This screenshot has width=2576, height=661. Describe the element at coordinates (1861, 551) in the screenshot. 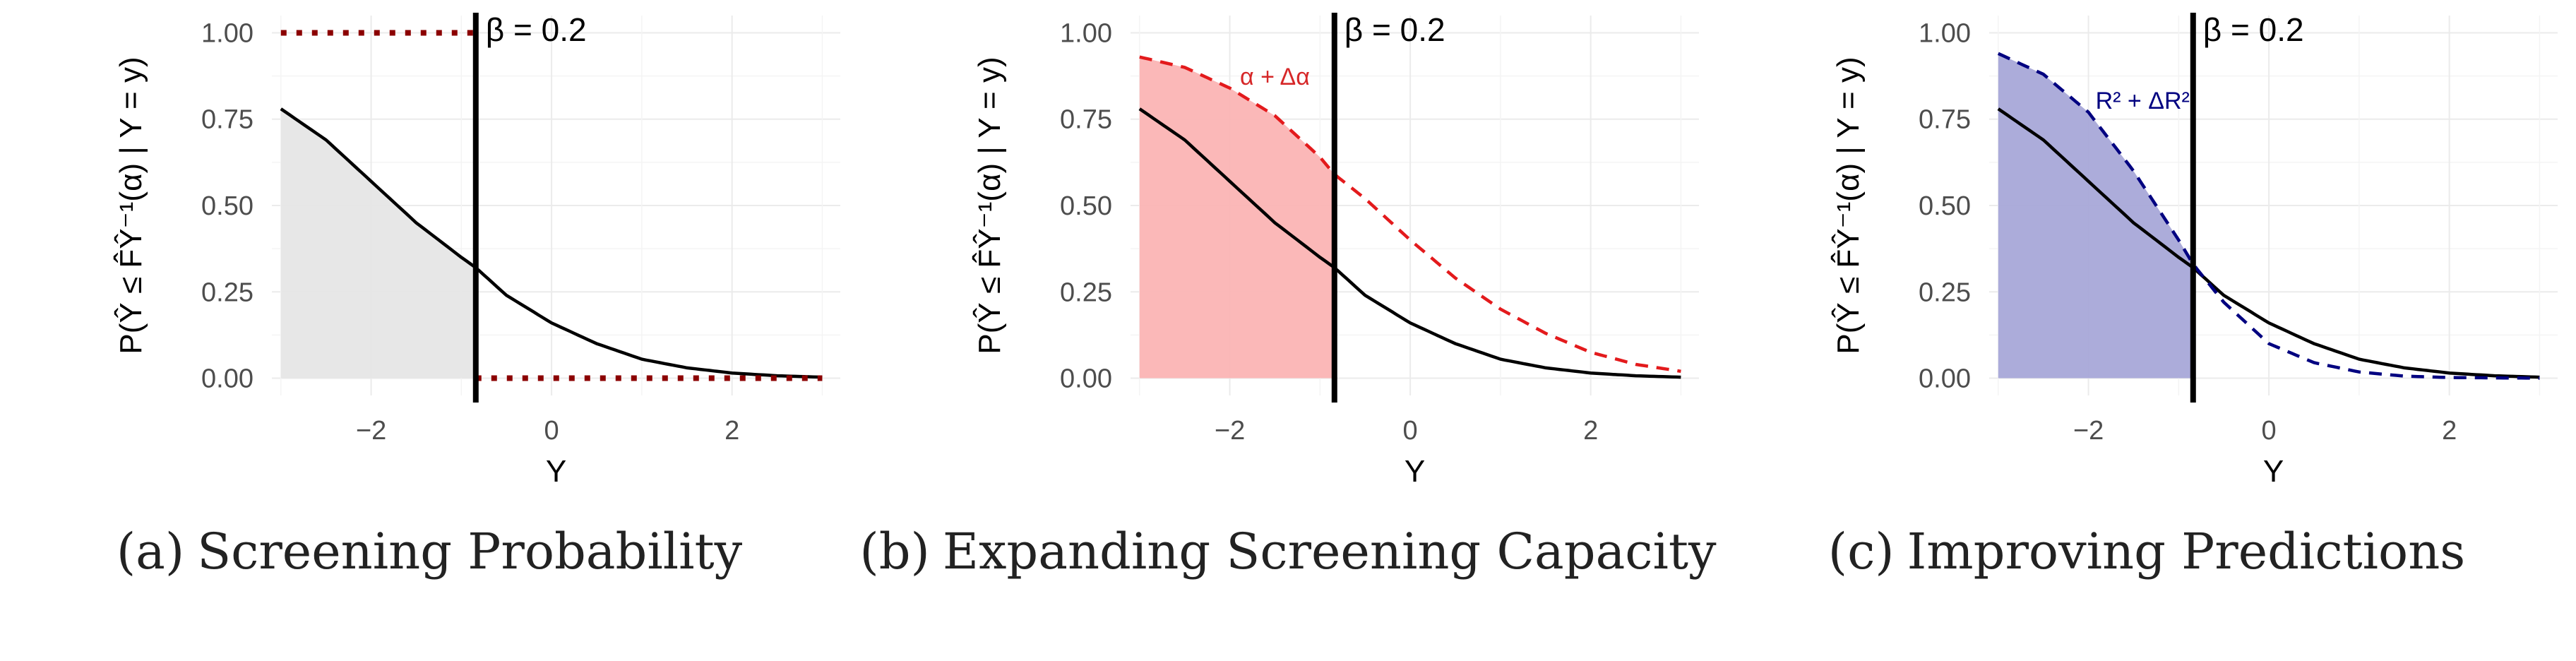

I see `caption-tag: (c)` at that location.